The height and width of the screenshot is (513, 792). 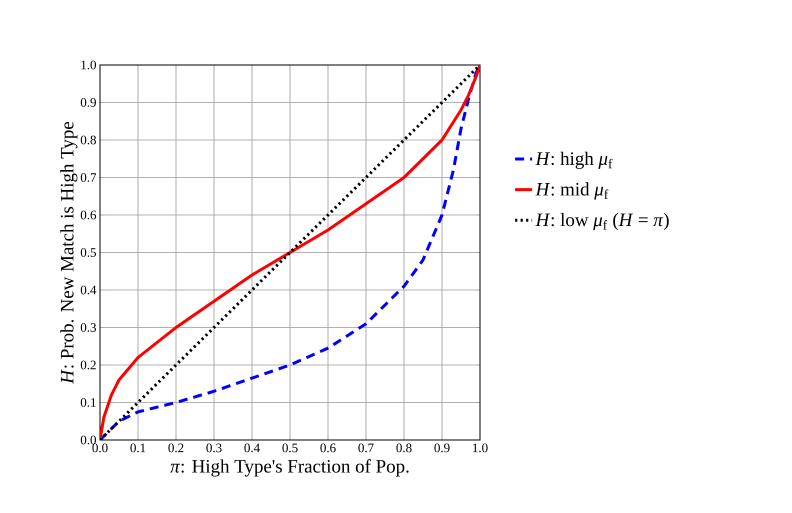 I want to click on y-tick-label: 0.0, so click(x=88, y=440).